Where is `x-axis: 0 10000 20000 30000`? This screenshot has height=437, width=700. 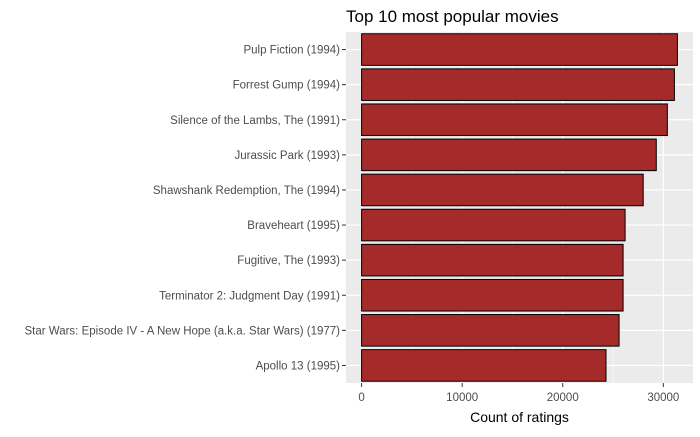
x-axis: 0 10000 20000 30000 is located at coordinates (518, 393).